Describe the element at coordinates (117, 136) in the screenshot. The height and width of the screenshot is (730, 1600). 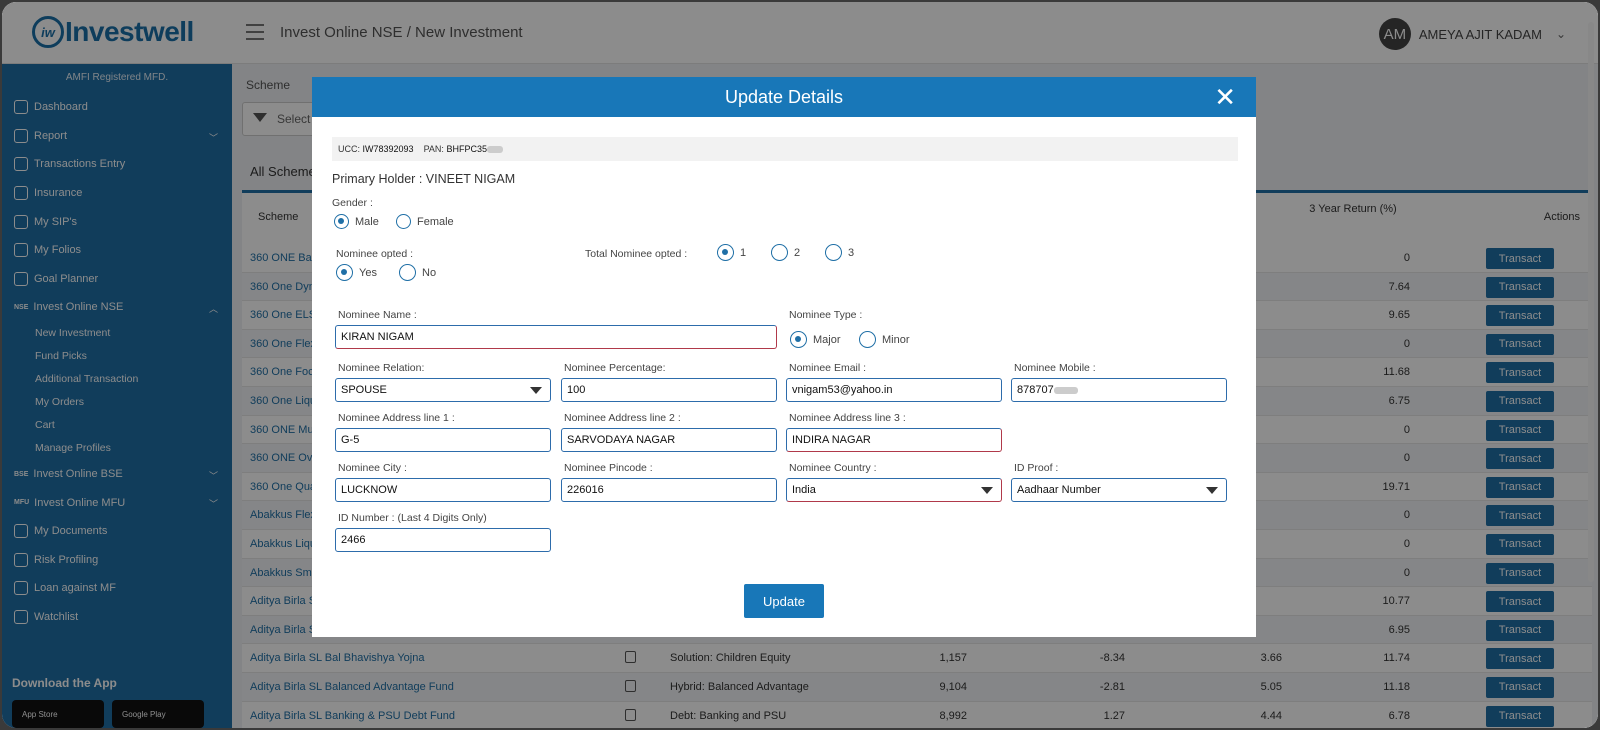
I see `sidebar-item-report: Report ﹀` at that location.